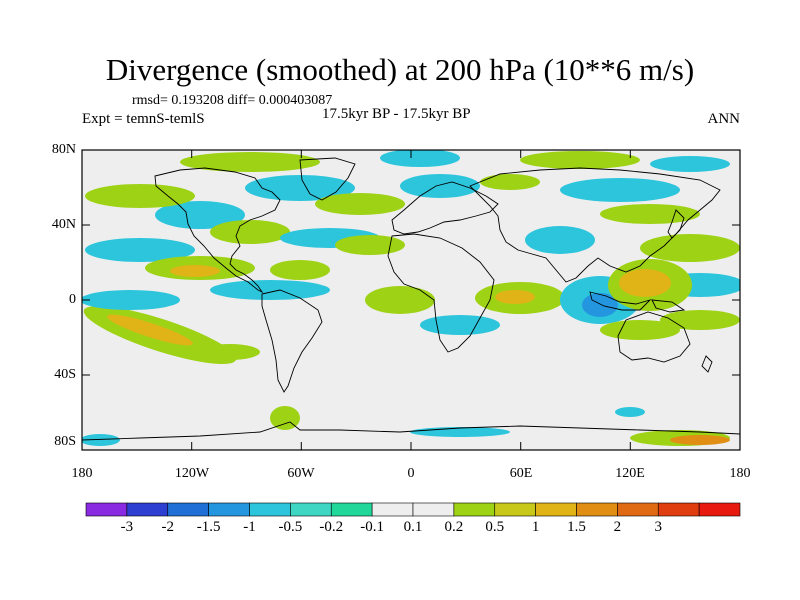 The image size is (800, 600). I want to click on coast-new-guinea, so click(668, 306).